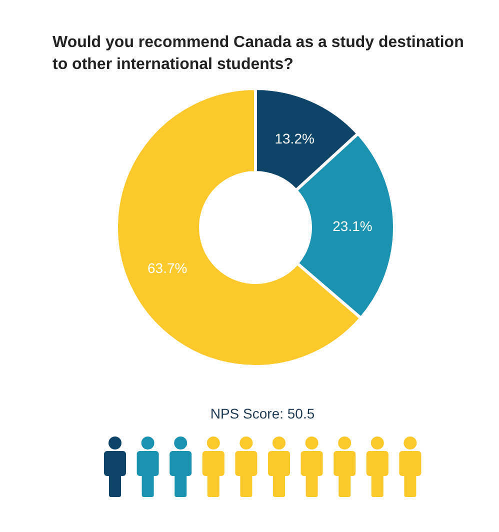 This screenshot has height=532, width=499. What do you see at coordinates (258, 53) in the screenshot?
I see `chart-title: Would you recommend Canada as a study destination to other international students?` at bounding box center [258, 53].